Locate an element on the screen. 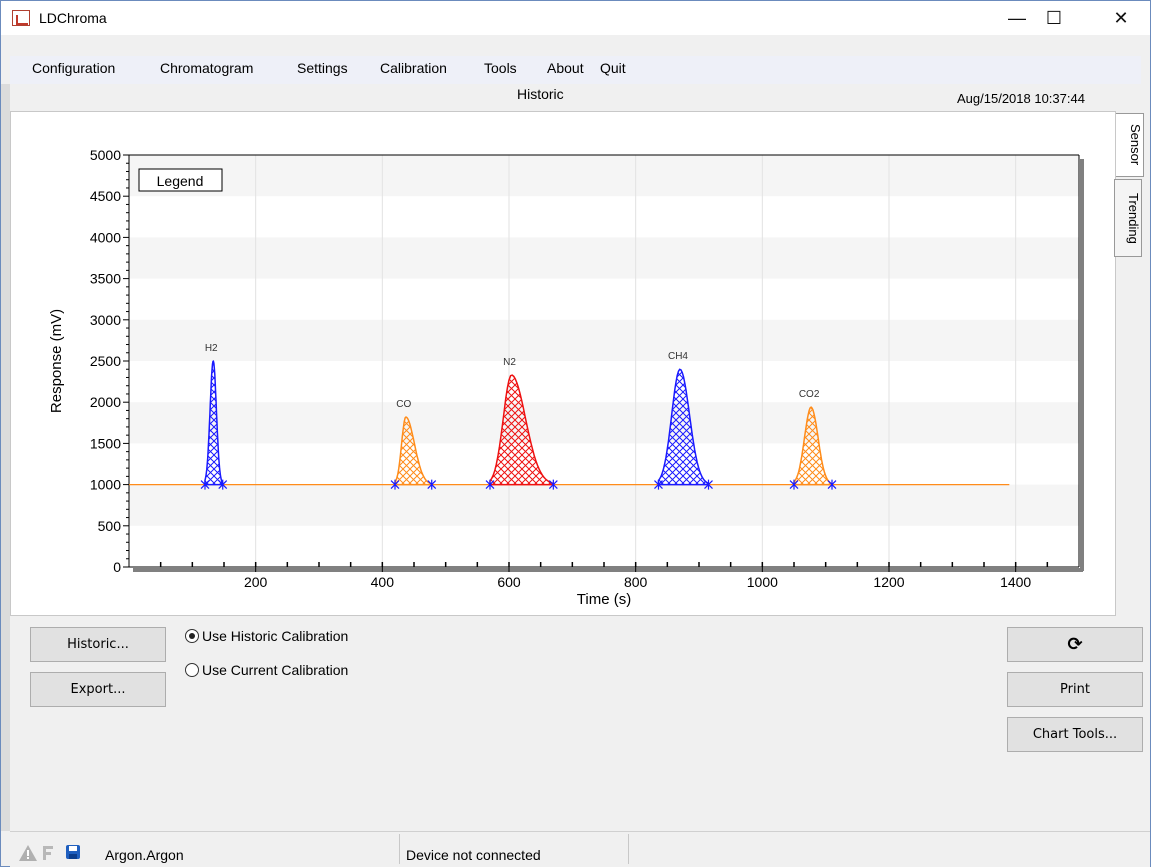  title-bar: LDChroma — ☐ ✕ is located at coordinates (575, 18).